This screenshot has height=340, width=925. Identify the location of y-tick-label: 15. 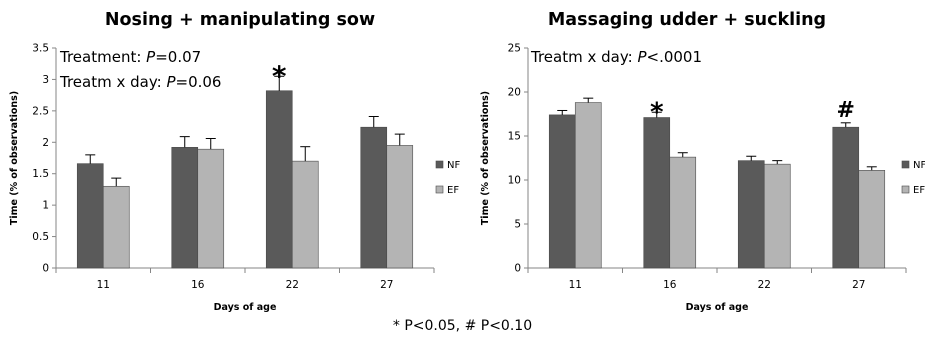
(514, 137).